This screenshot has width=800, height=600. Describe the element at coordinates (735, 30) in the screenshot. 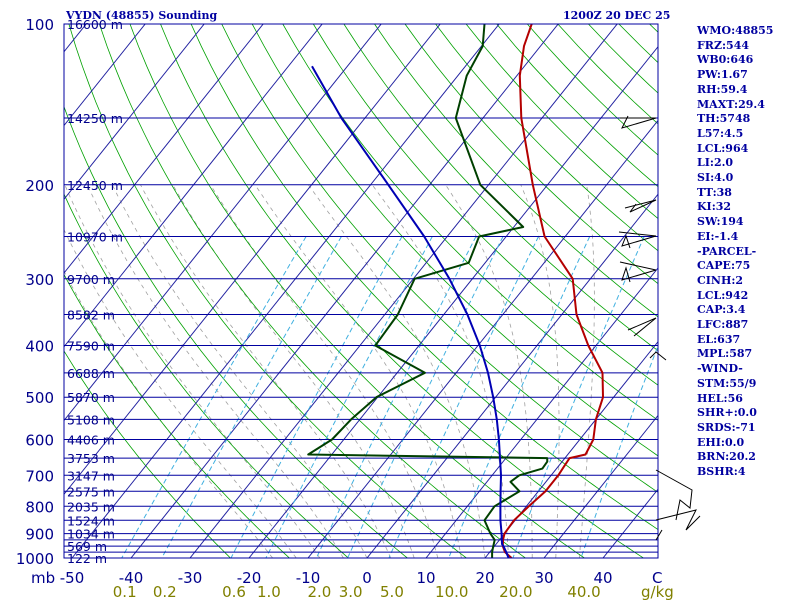

I see `index-item: WMO:48855` at that location.